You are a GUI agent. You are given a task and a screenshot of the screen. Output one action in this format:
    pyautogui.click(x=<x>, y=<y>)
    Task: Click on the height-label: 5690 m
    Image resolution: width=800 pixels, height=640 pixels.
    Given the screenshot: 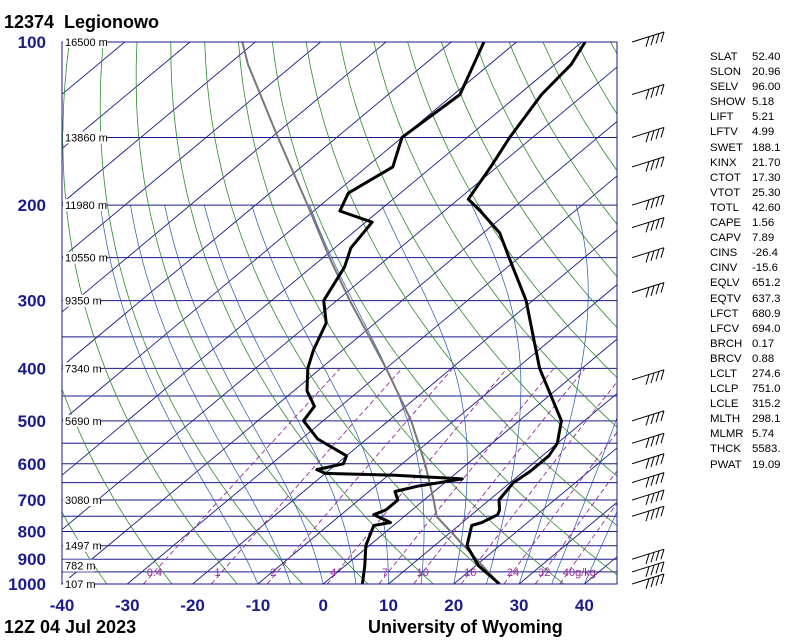 What is the action you would take?
    pyautogui.click(x=83, y=422)
    